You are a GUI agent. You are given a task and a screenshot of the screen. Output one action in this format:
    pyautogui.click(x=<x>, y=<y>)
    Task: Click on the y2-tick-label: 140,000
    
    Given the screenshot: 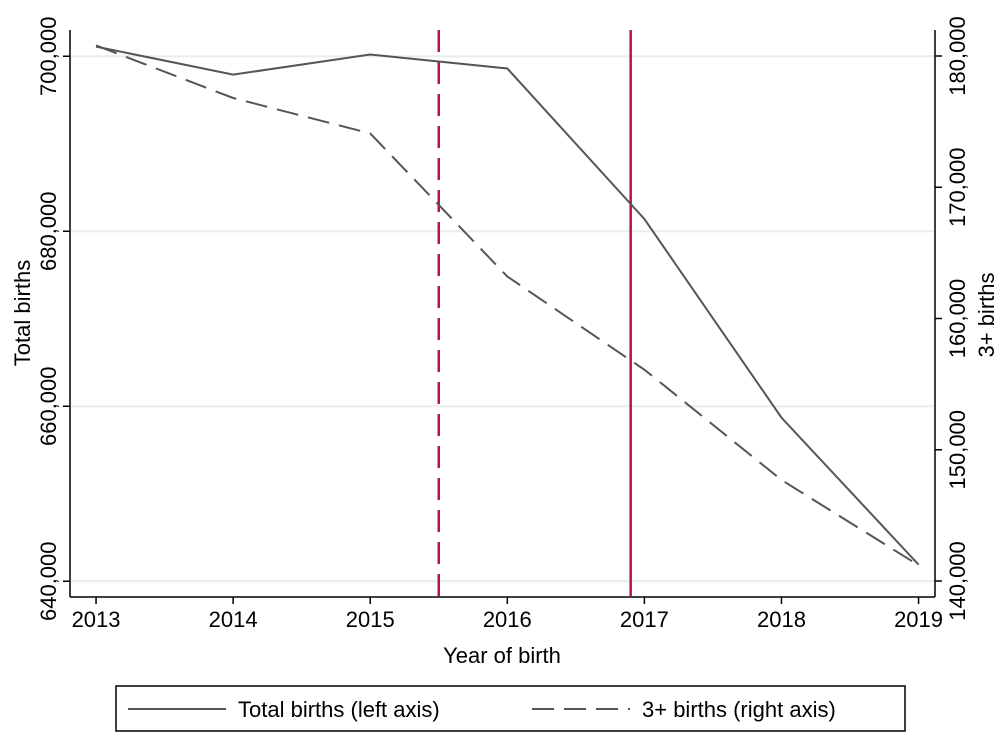 What is the action you would take?
    pyautogui.click(x=957, y=581)
    